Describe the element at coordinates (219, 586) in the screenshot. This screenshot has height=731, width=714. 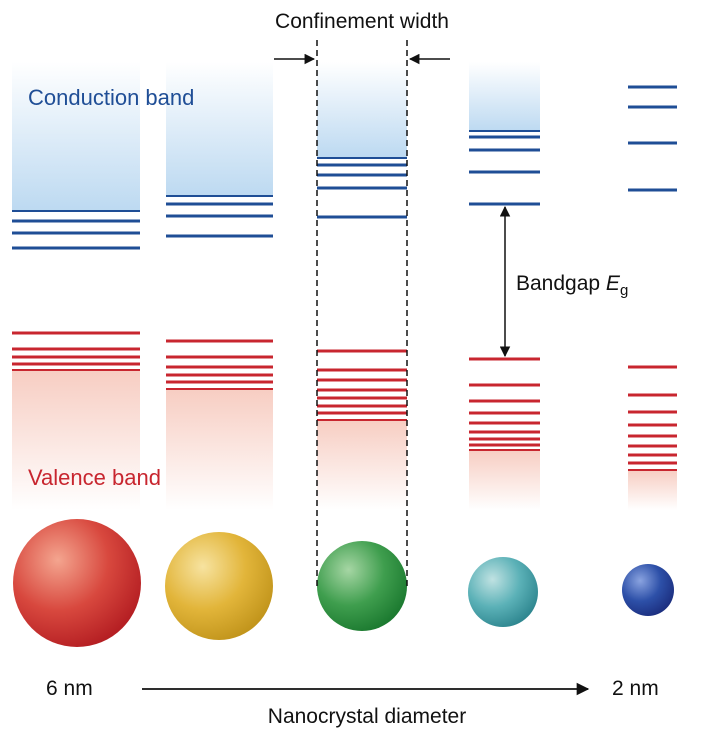
I see `nanocrystal-sphere-5nm` at that location.